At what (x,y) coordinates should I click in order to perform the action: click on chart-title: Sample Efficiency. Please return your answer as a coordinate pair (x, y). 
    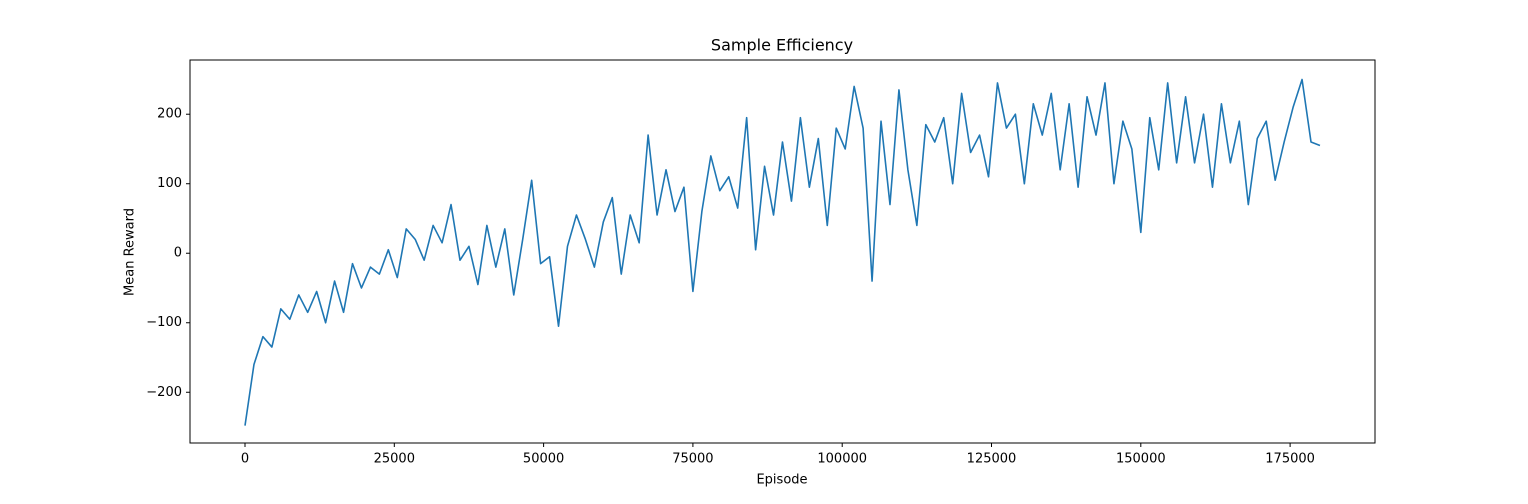
    Looking at the image, I should click on (782, 45).